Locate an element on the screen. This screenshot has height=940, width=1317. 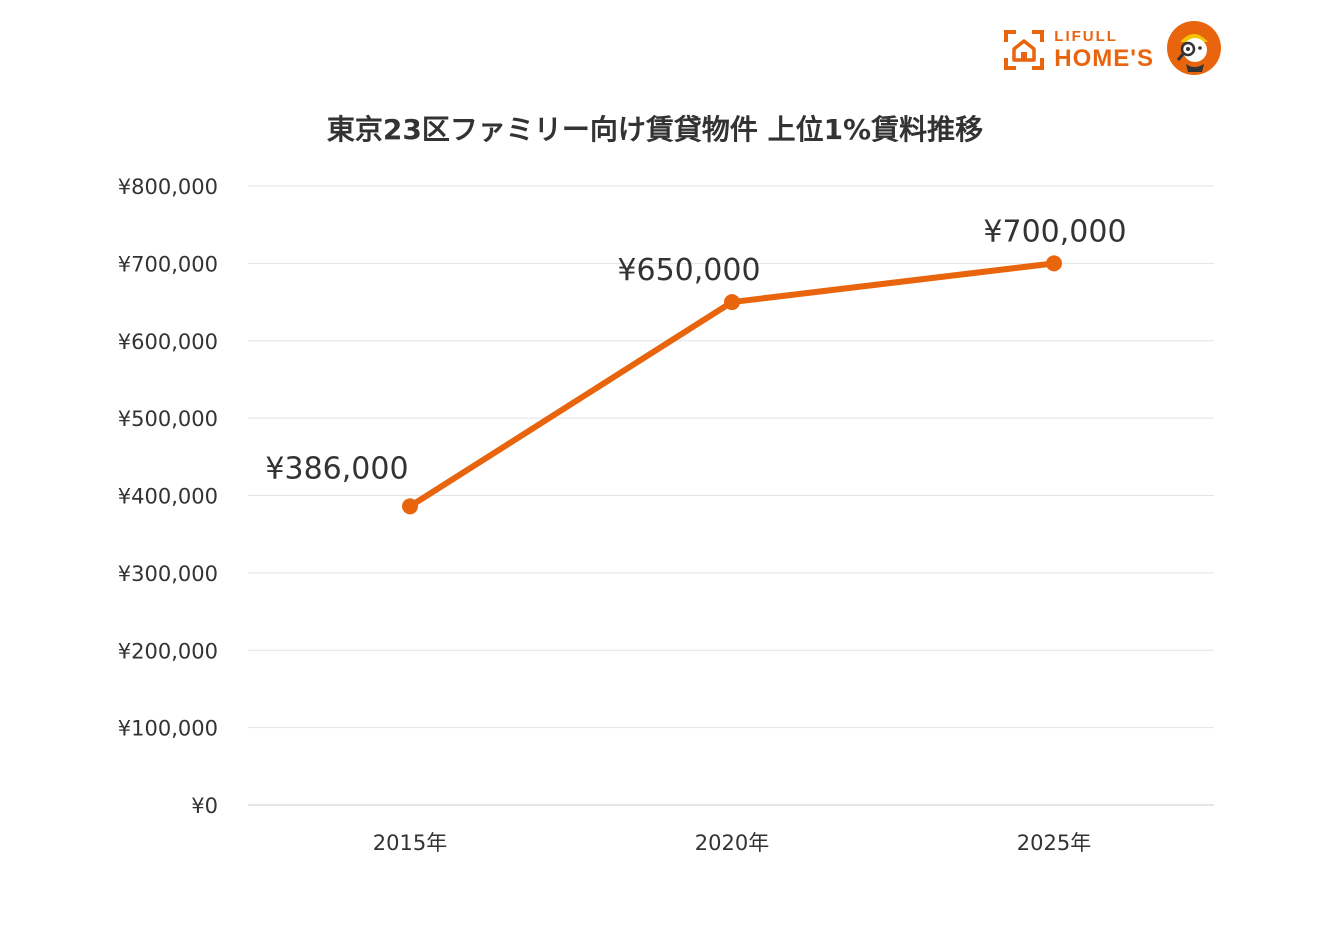
y-tick-label: ¥600,000 is located at coordinates (168, 342).